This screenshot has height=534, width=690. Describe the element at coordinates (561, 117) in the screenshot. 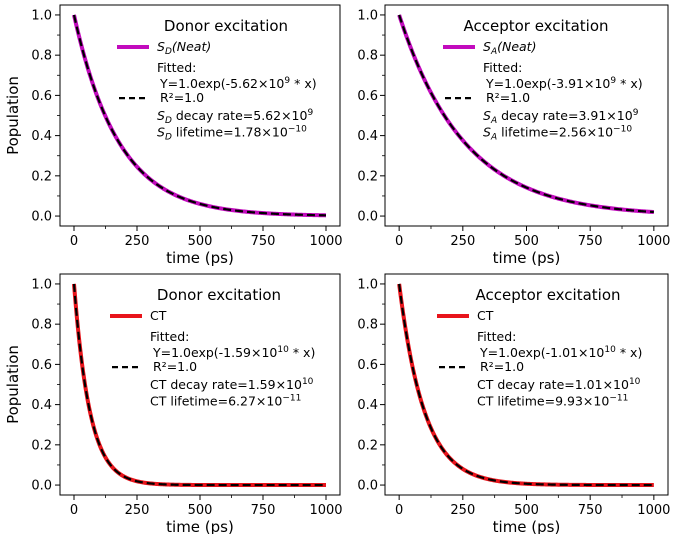

I see `legend-decay-rate: SA decay rate=3.91×109` at that location.